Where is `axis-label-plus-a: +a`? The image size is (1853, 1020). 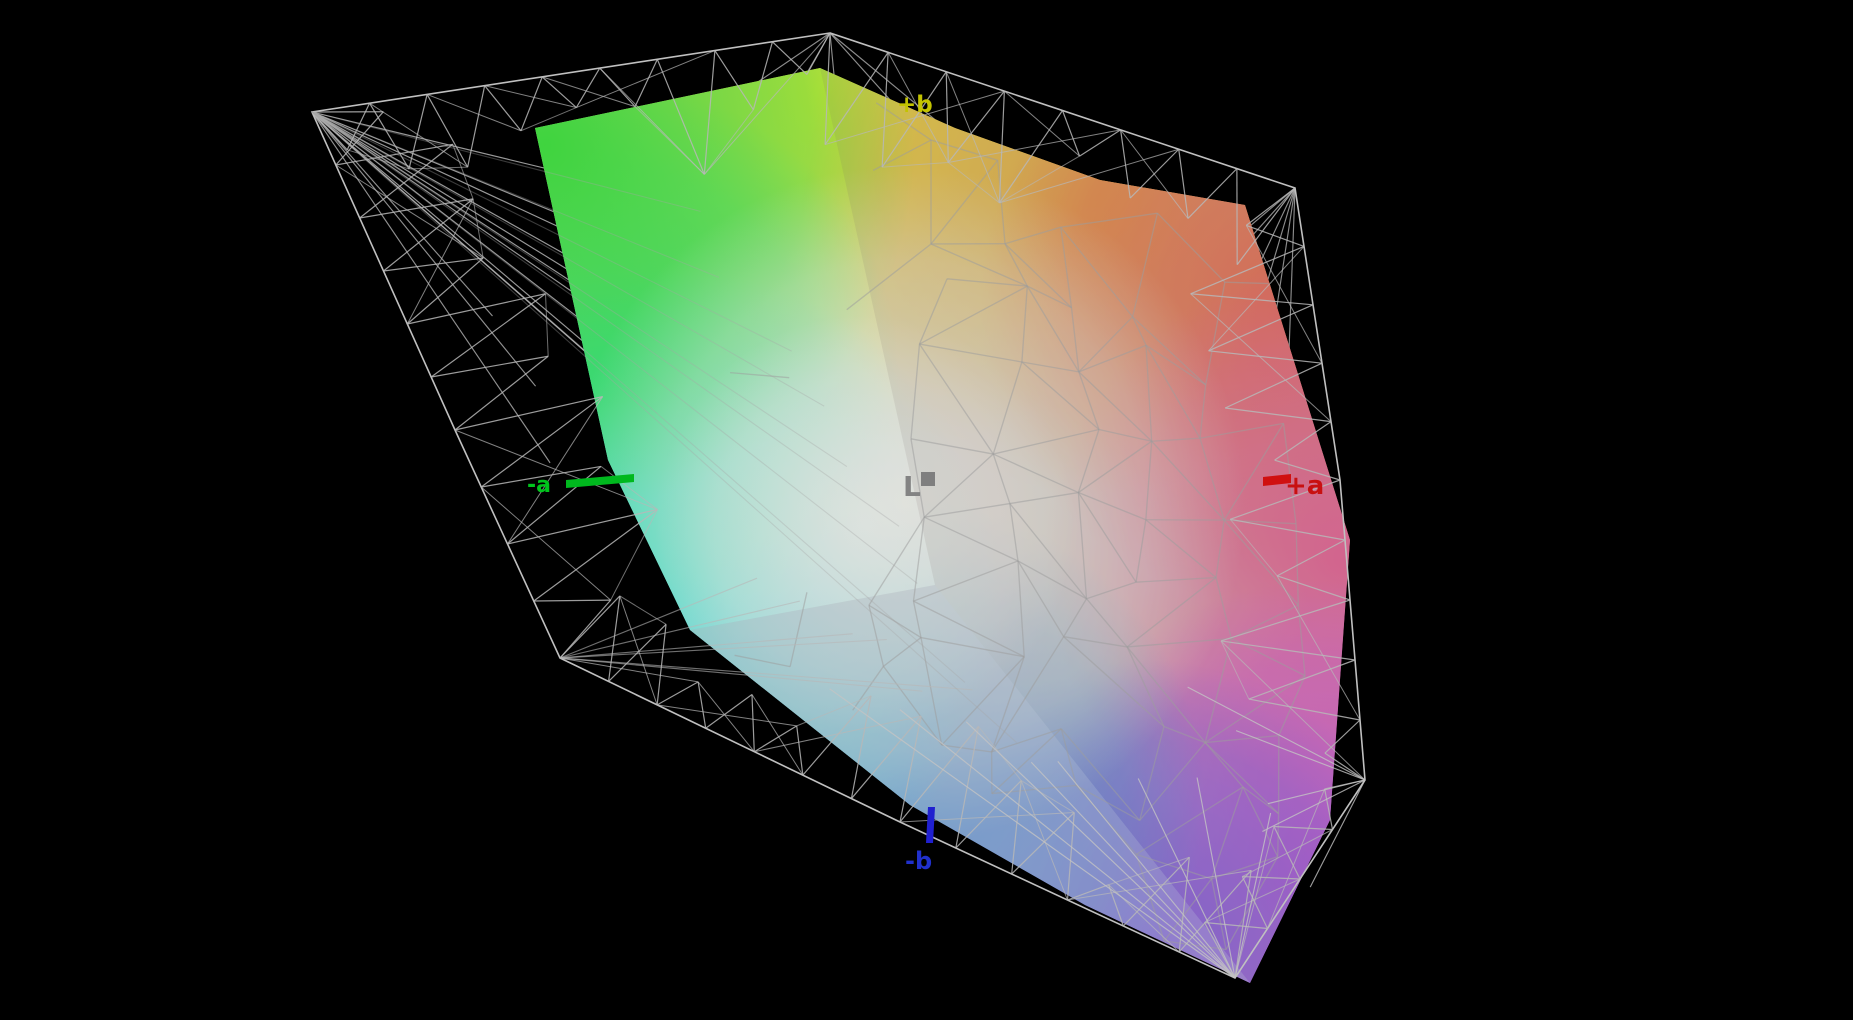
axis-label-plus-a: +a is located at coordinates (1304, 486).